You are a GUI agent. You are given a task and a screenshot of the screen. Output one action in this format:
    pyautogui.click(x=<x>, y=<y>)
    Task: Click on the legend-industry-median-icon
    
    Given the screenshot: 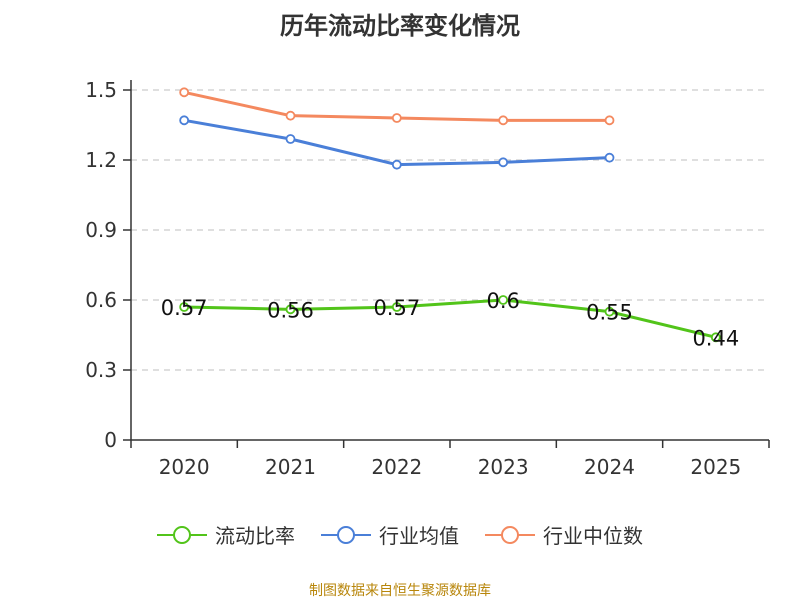 What is the action you would take?
    pyautogui.click(x=510, y=534)
    